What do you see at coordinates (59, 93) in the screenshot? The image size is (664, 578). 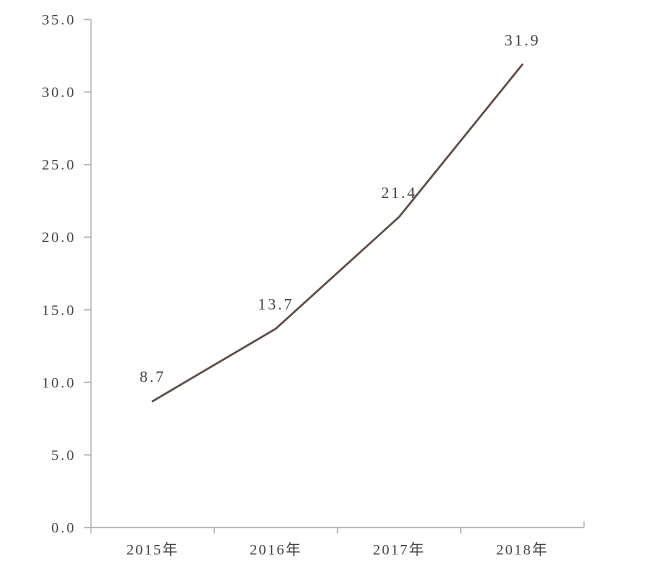 I see `y-tick-label: 30.0` at bounding box center [59, 93].